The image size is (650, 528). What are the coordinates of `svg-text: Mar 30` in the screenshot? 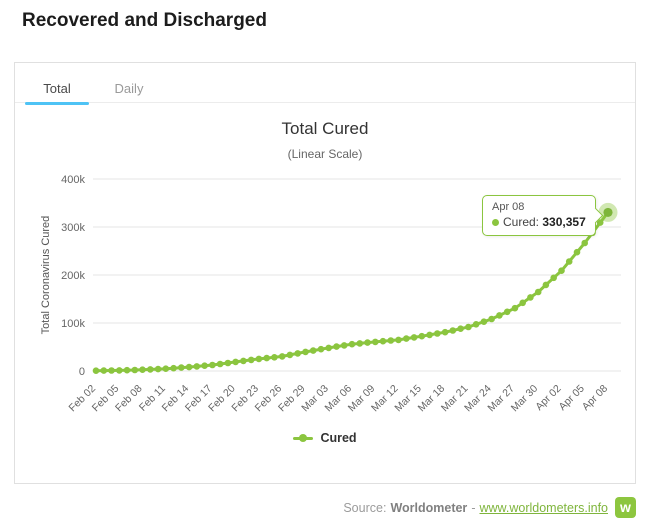 It's located at (525, 399).